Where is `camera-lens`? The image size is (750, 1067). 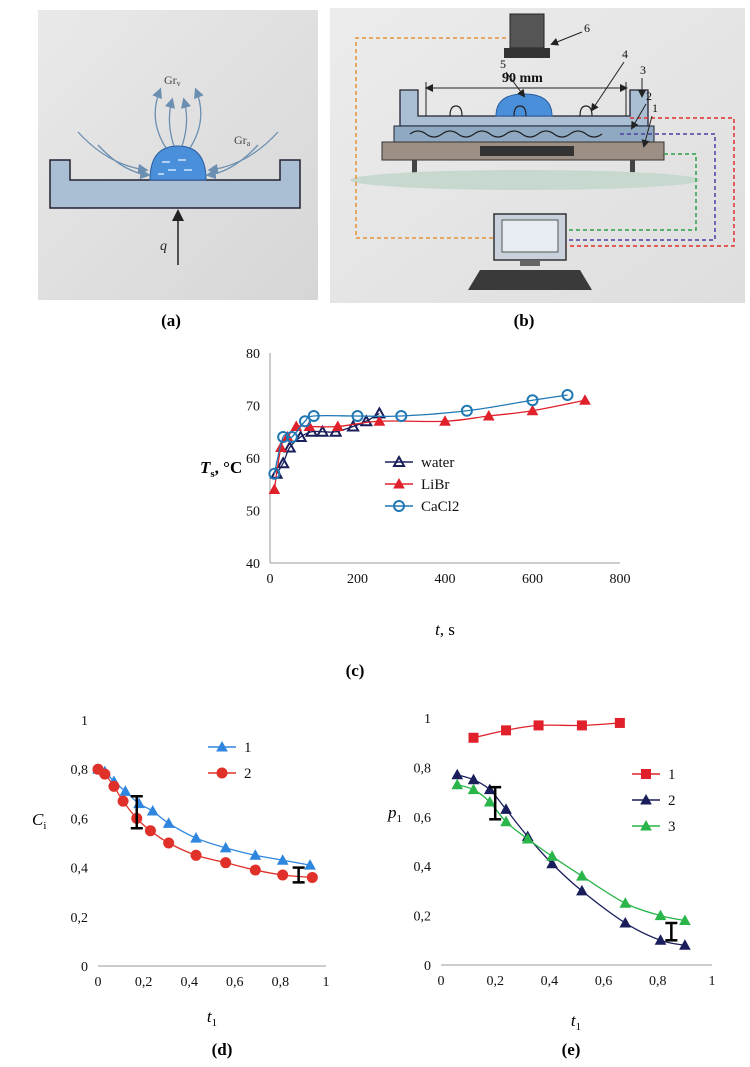
camera-lens is located at coordinates (527, 53).